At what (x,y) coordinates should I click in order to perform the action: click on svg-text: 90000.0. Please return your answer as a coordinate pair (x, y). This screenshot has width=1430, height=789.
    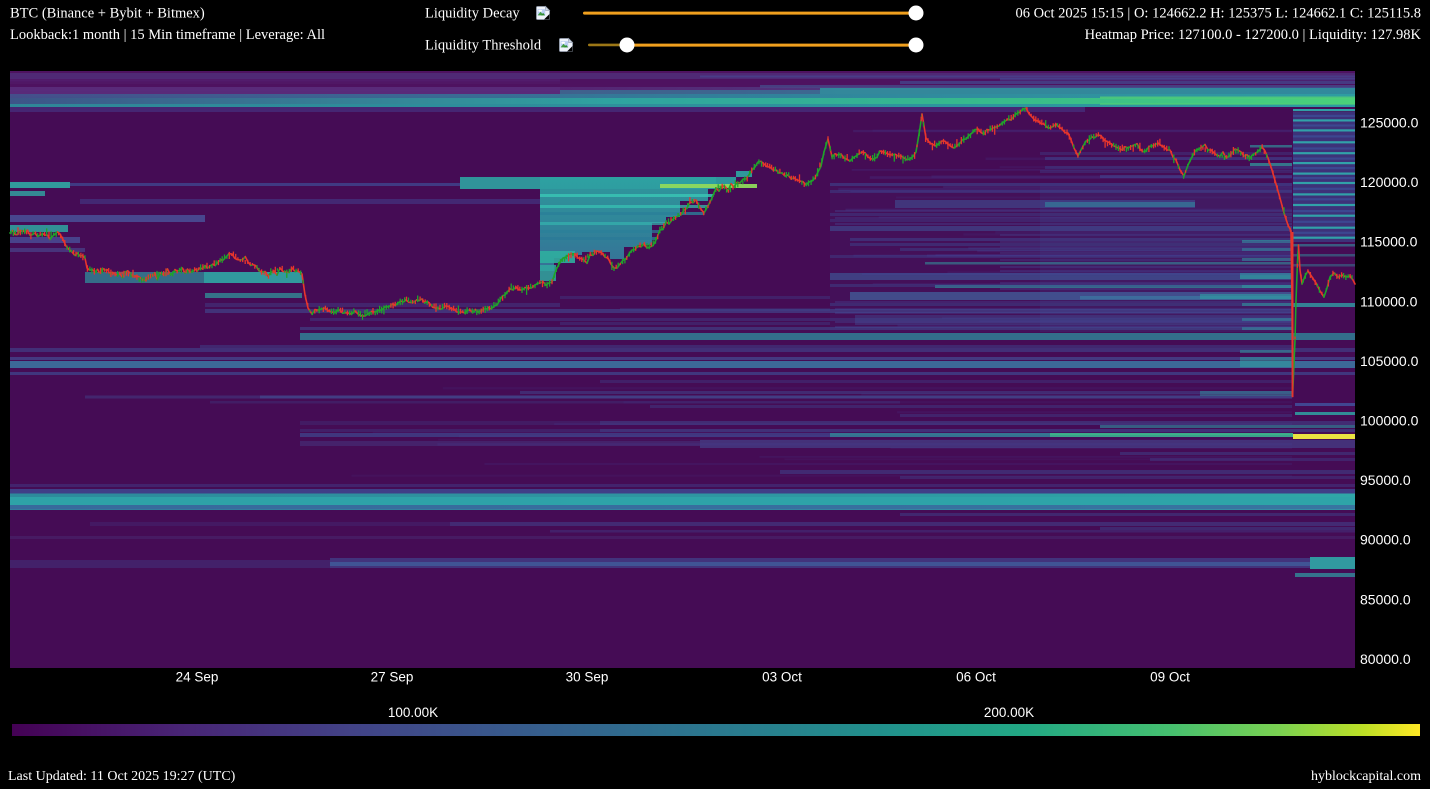
    Looking at the image, I should click on (1385, 540).